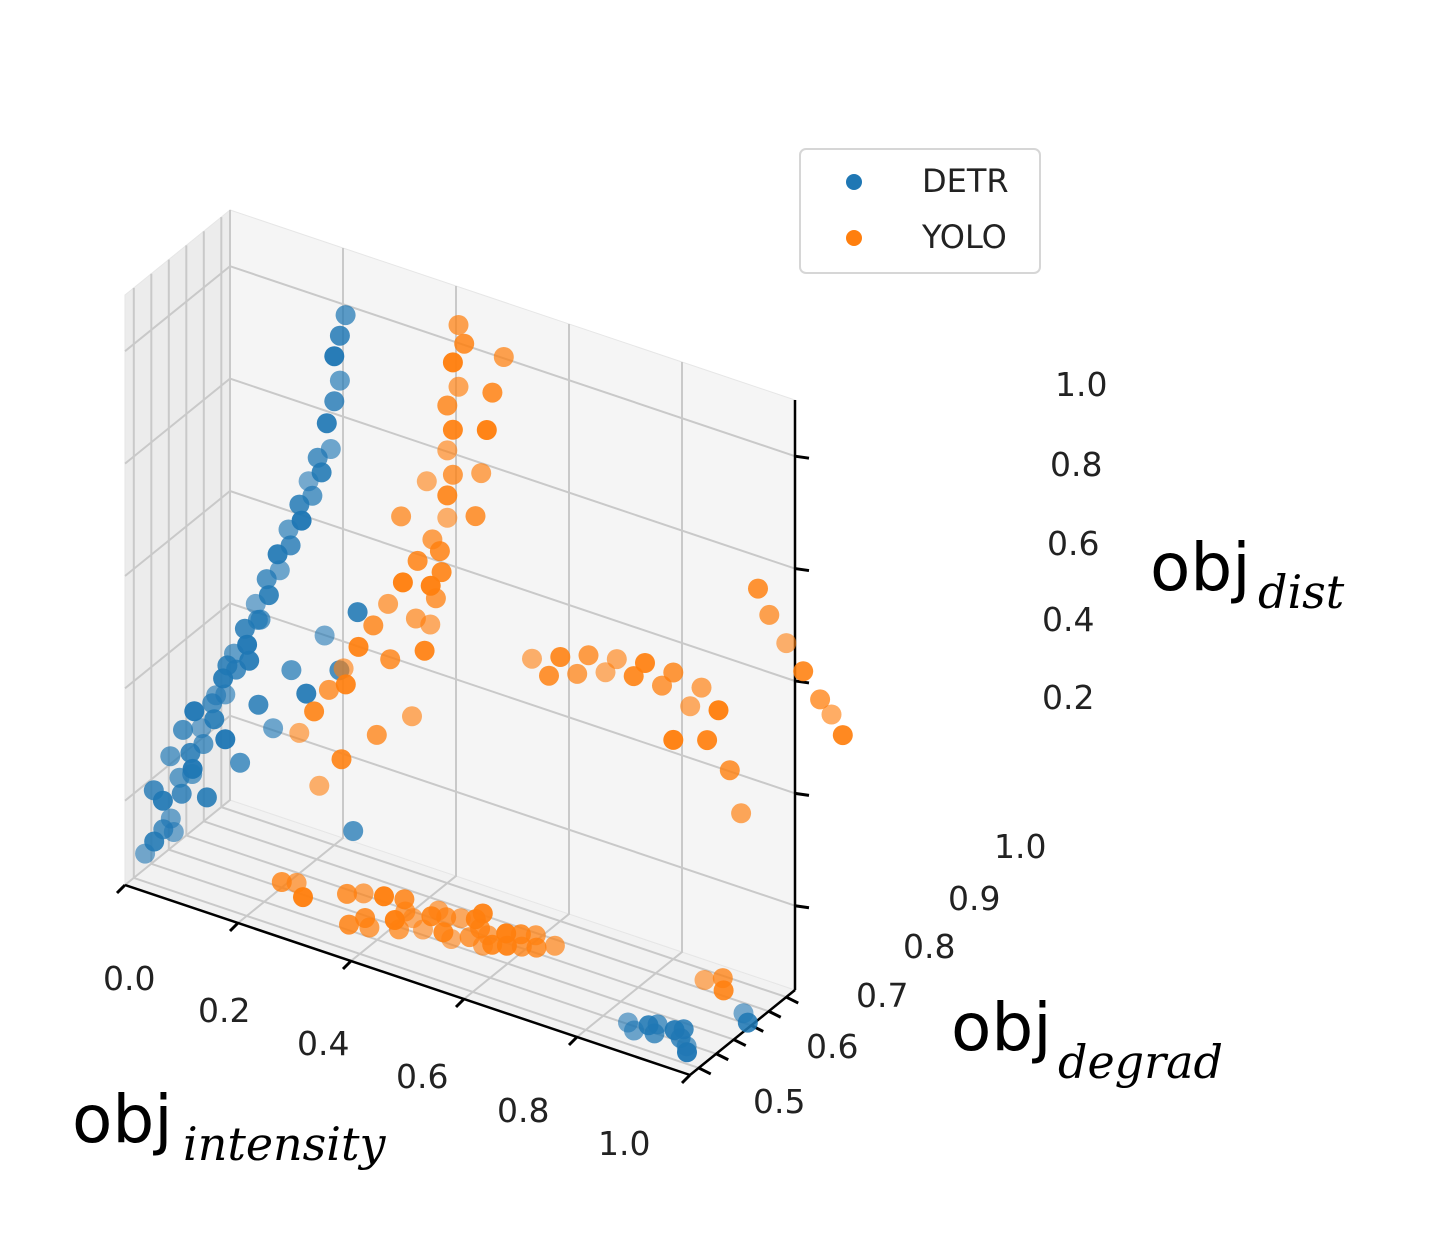 The image size is (1445, 1246). What do you see at coordinates (1200, 567) in the screenshot?
I see `z-axis-label-base: obj` at bounding box center [1200, 567].